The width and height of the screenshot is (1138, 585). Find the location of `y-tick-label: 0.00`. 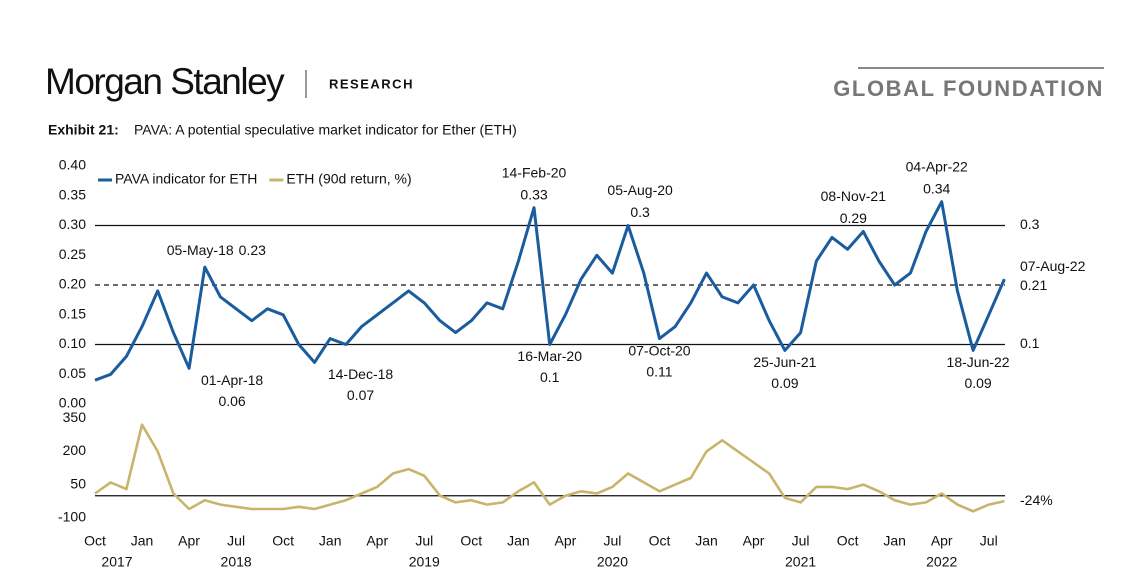

y-tick-label: 0.00 is located at coordinates (72, 403).